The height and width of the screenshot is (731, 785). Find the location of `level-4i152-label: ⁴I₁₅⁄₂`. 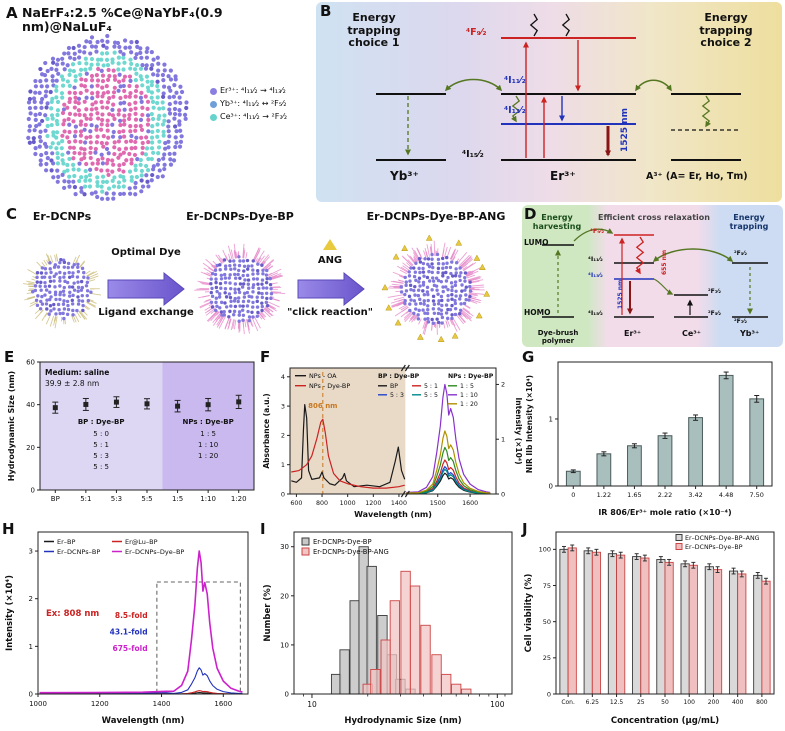

level-4i152-label: ⁴I₁₅⁄₂ is located at coordinates (473, 154).